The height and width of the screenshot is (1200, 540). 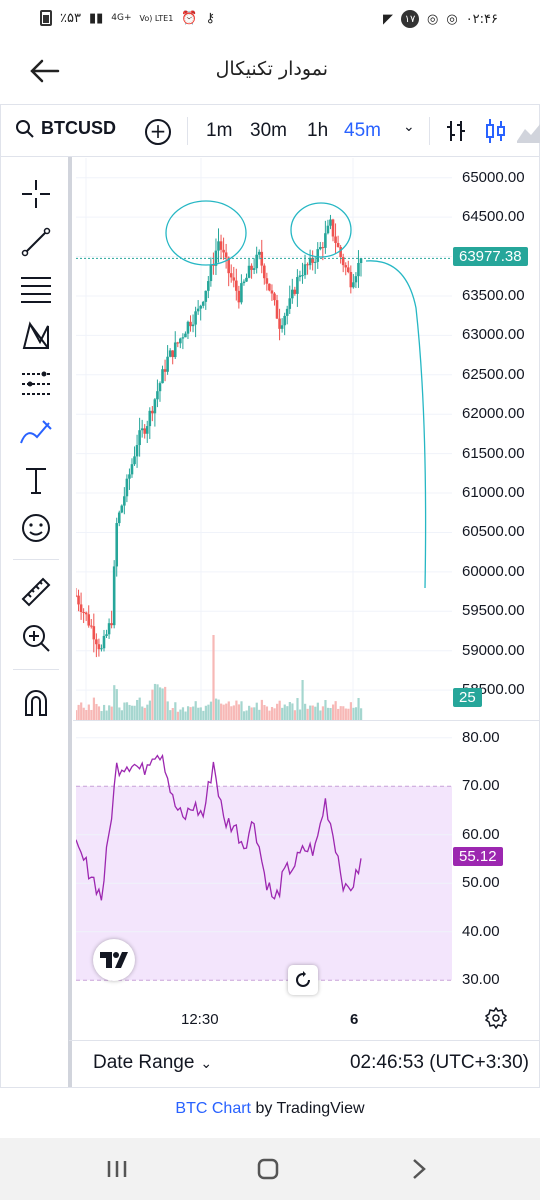 What do you see at coordinates (496, 131) in the screenshot?
I see `candles-style-icon` at bounding box center [496, 131].